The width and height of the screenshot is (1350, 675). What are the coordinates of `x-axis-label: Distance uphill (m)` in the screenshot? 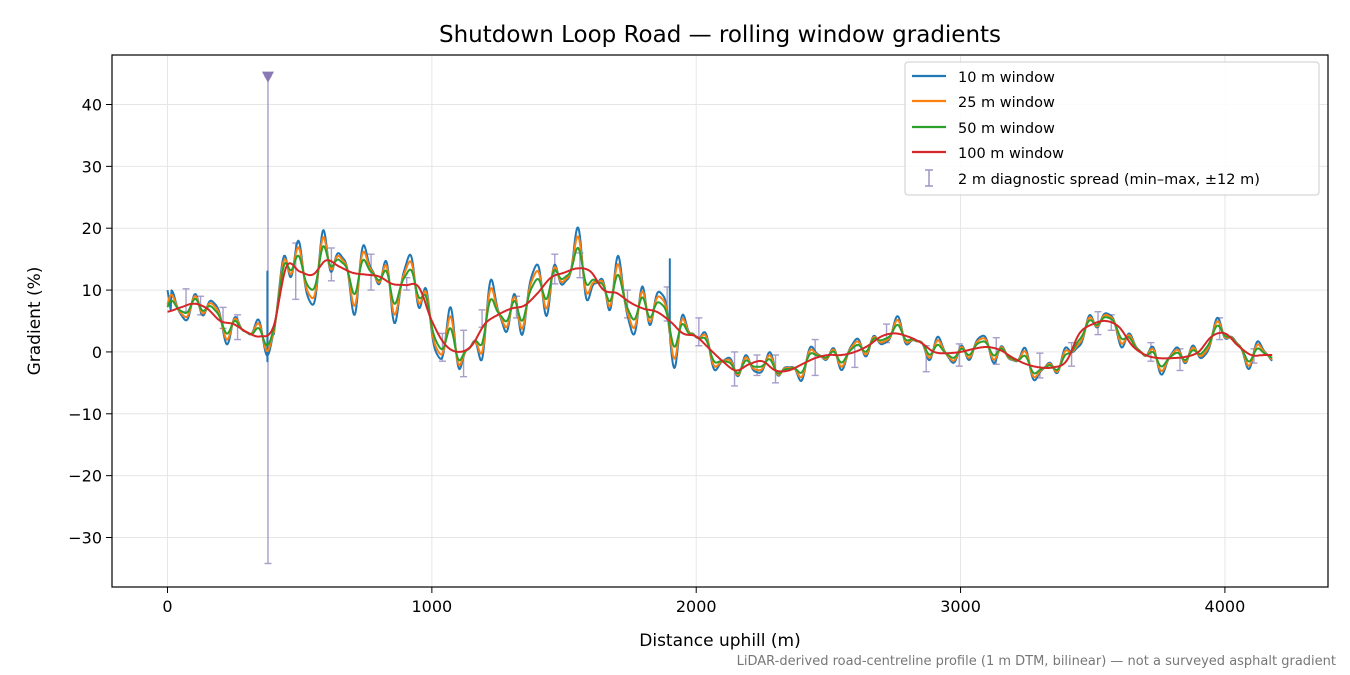 It's located at (719, 641).